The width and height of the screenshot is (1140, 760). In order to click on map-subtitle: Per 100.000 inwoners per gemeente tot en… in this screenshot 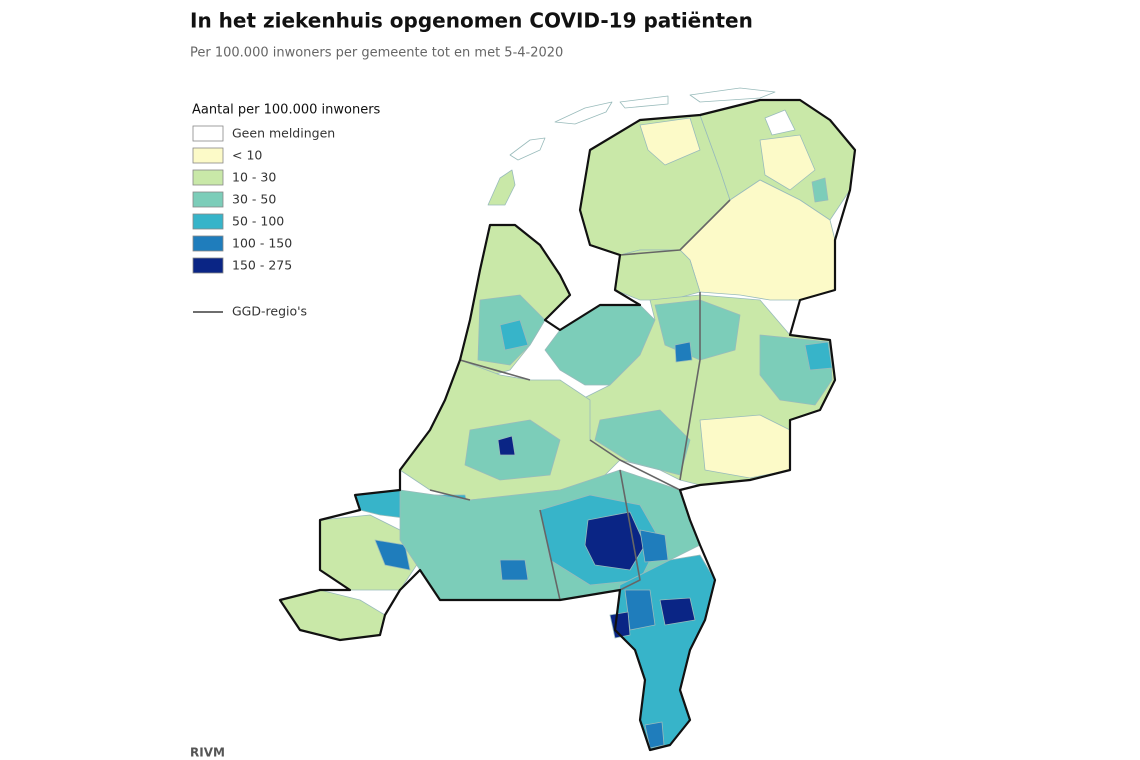, I will do `click(376, 53)`.